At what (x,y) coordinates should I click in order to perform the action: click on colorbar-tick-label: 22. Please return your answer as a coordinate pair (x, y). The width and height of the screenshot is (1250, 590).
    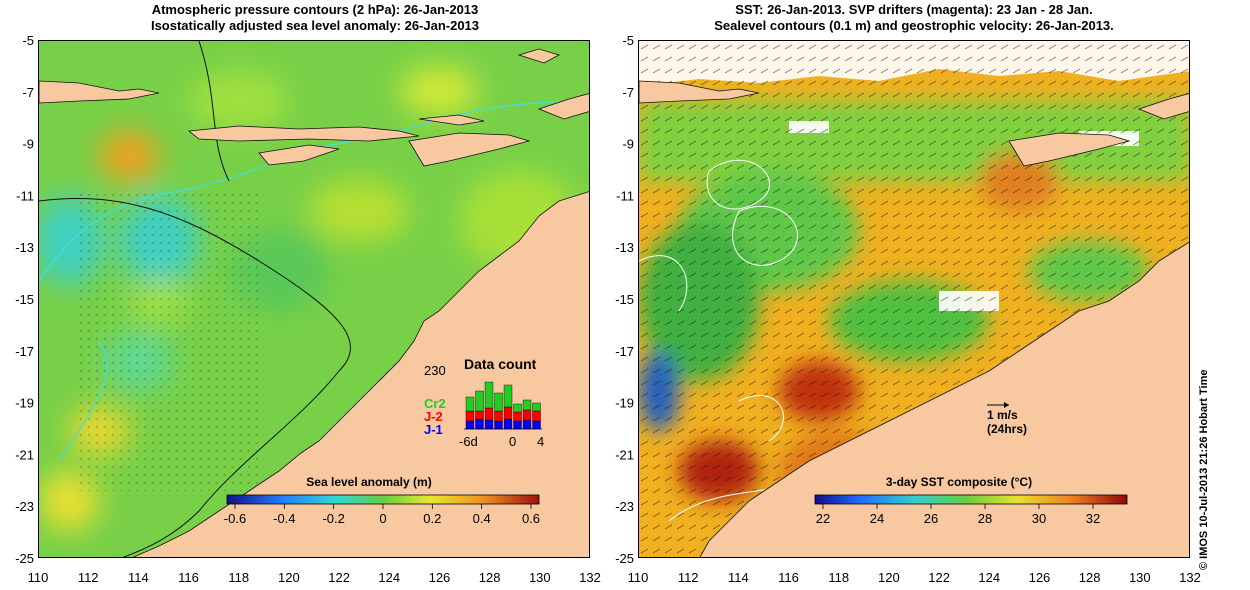
    Looking at the image, I should click on (823, 518).